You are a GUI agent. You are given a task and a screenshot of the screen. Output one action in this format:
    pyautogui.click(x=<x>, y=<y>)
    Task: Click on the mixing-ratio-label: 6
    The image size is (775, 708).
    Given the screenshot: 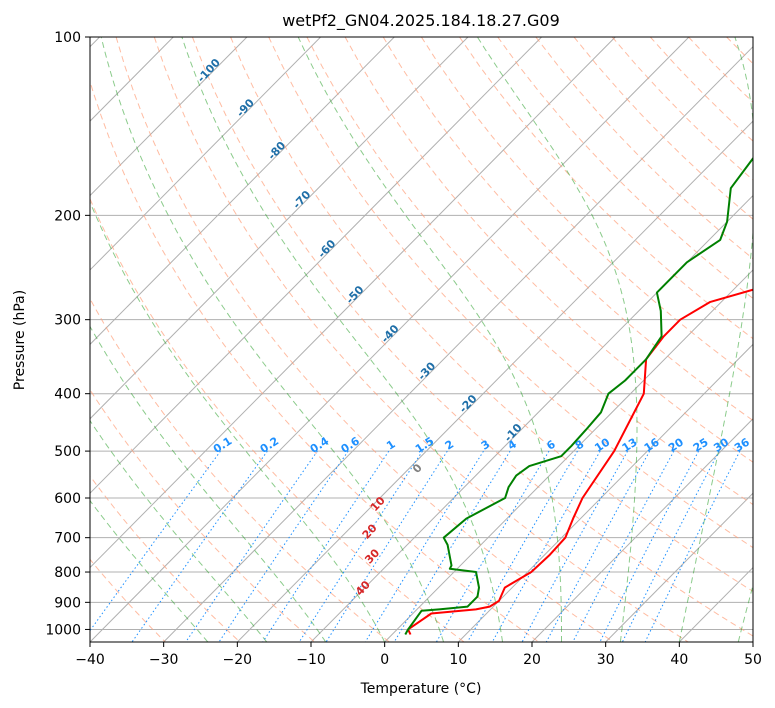 What is the action you would take?
    pyautogui.click(x=551, y=444)
    